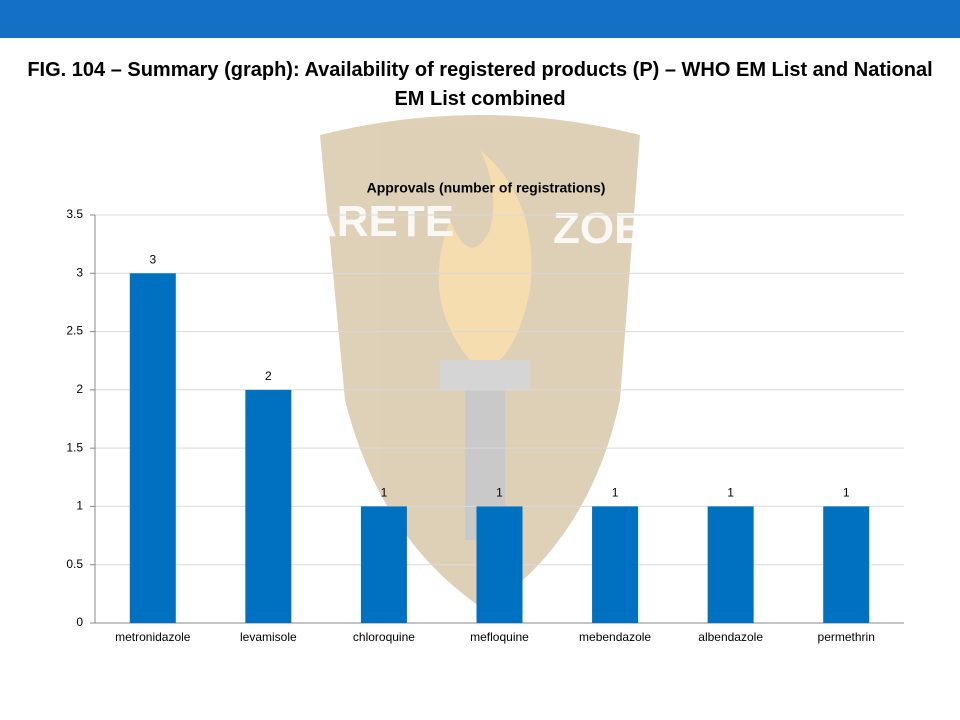  I want to click on watermark-text: ZOE, so click(598, 228).